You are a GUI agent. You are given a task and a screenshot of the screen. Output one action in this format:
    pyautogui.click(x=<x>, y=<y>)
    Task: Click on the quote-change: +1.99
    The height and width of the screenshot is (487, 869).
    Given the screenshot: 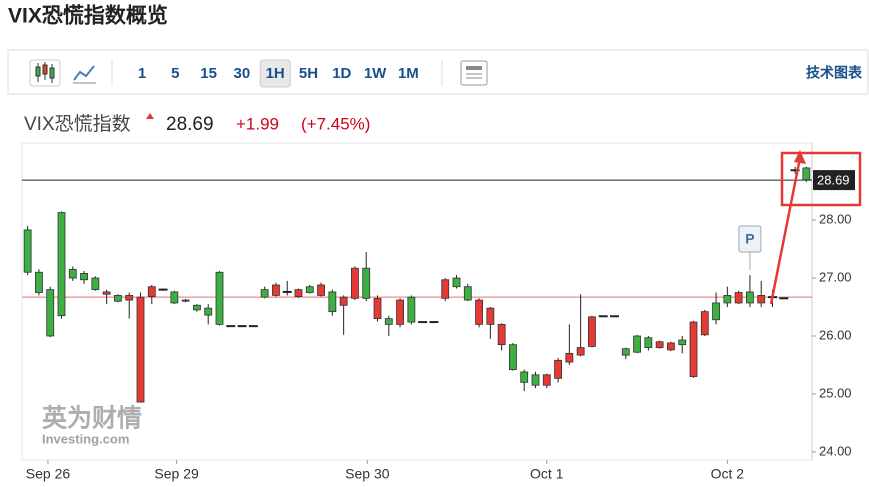 What is the action you would take?
    pyautogui.click(x=257, y=123)
    